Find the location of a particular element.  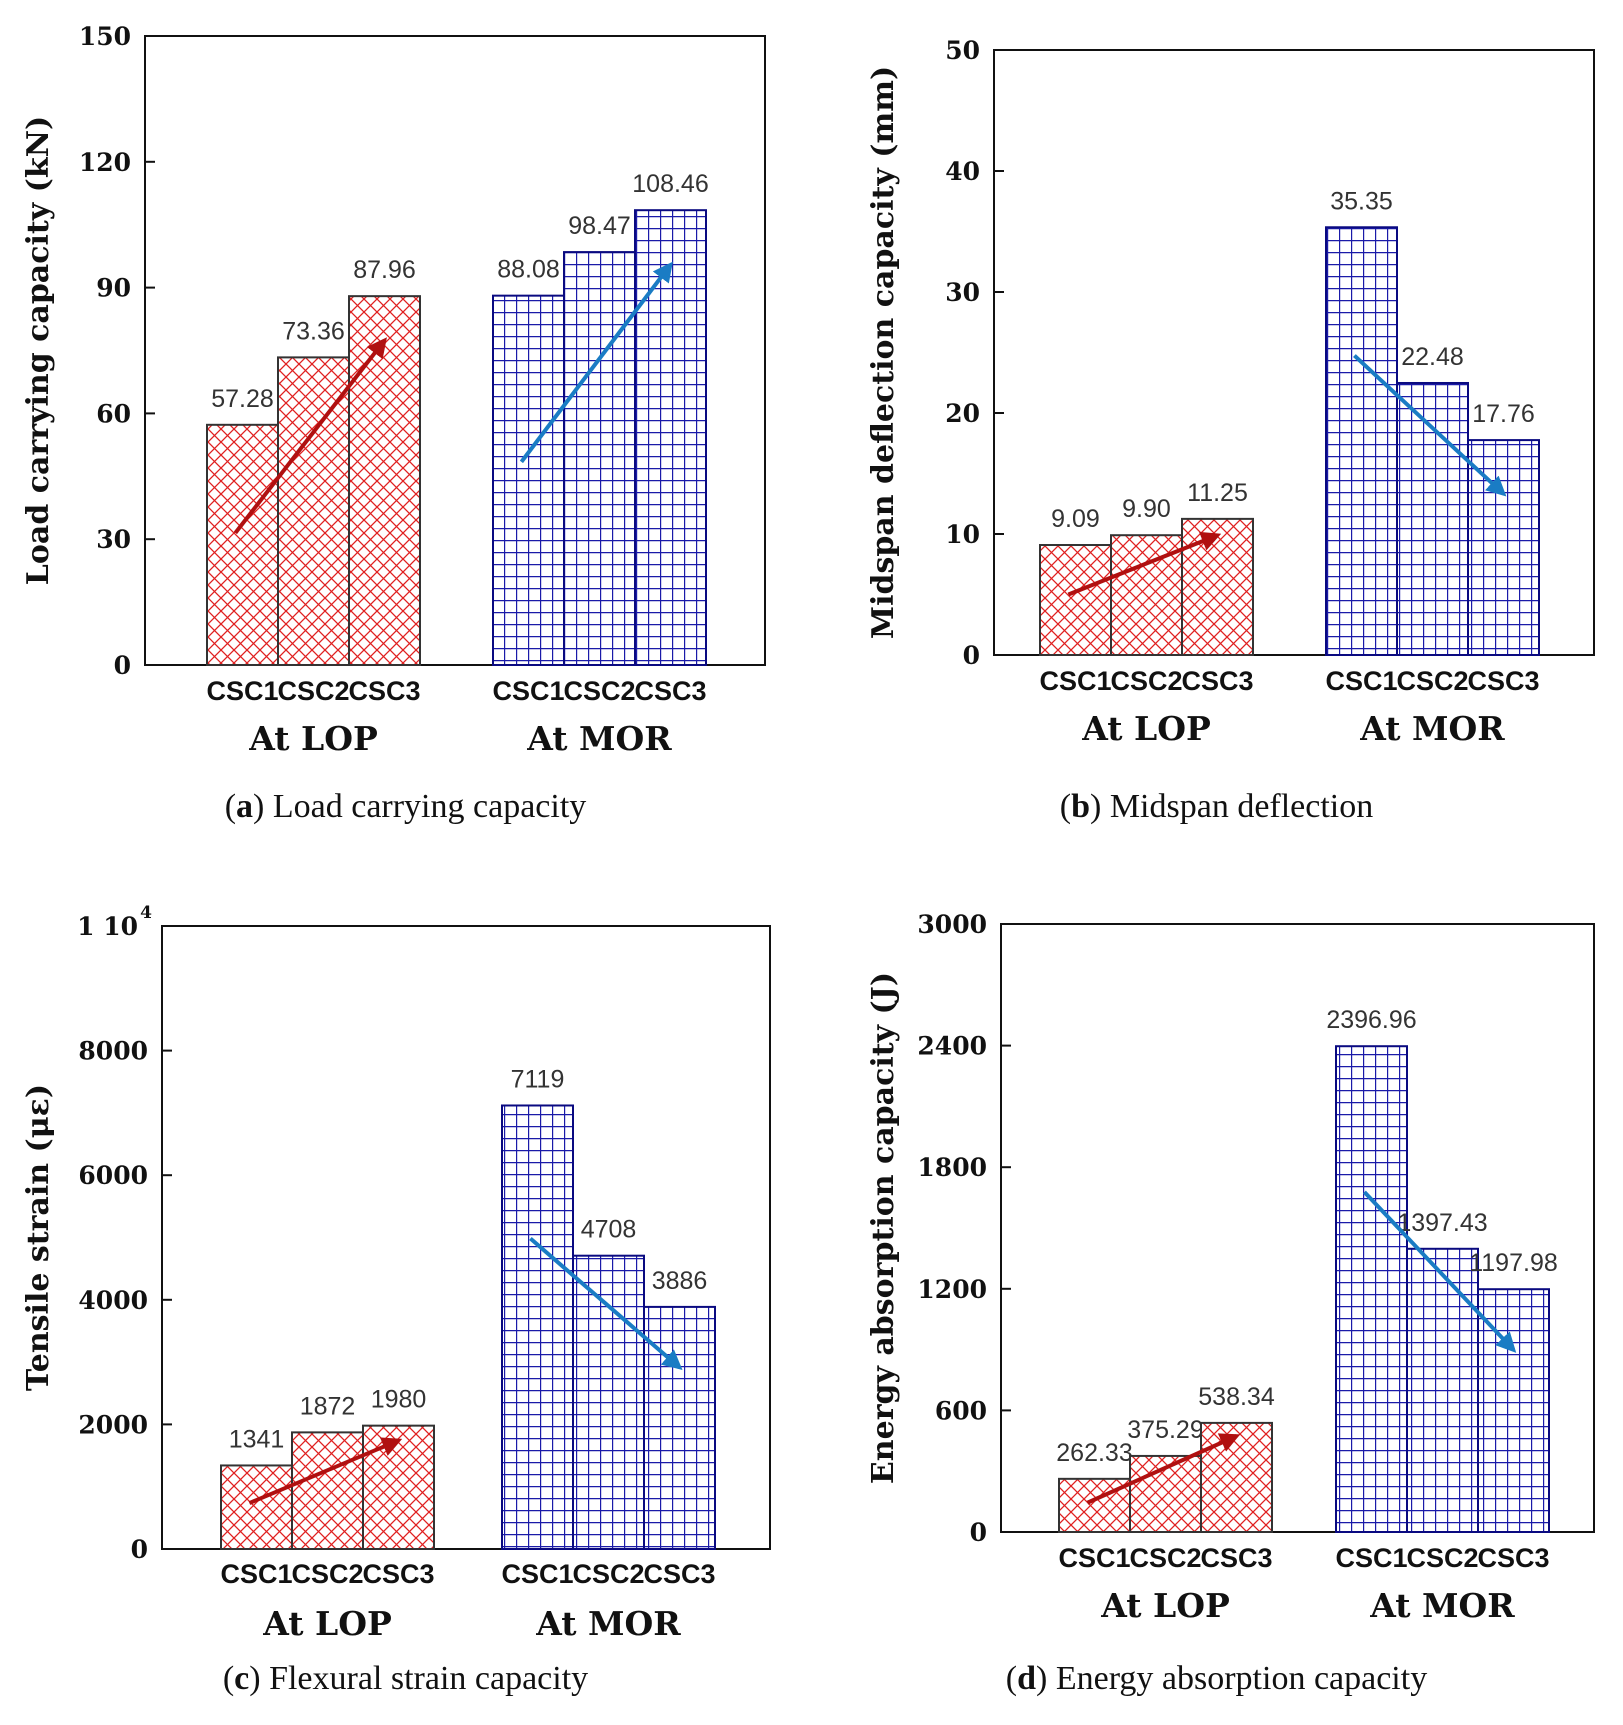

y-axis-label: Energy absorption capacity (J) is located at coordinates (883, 1228).